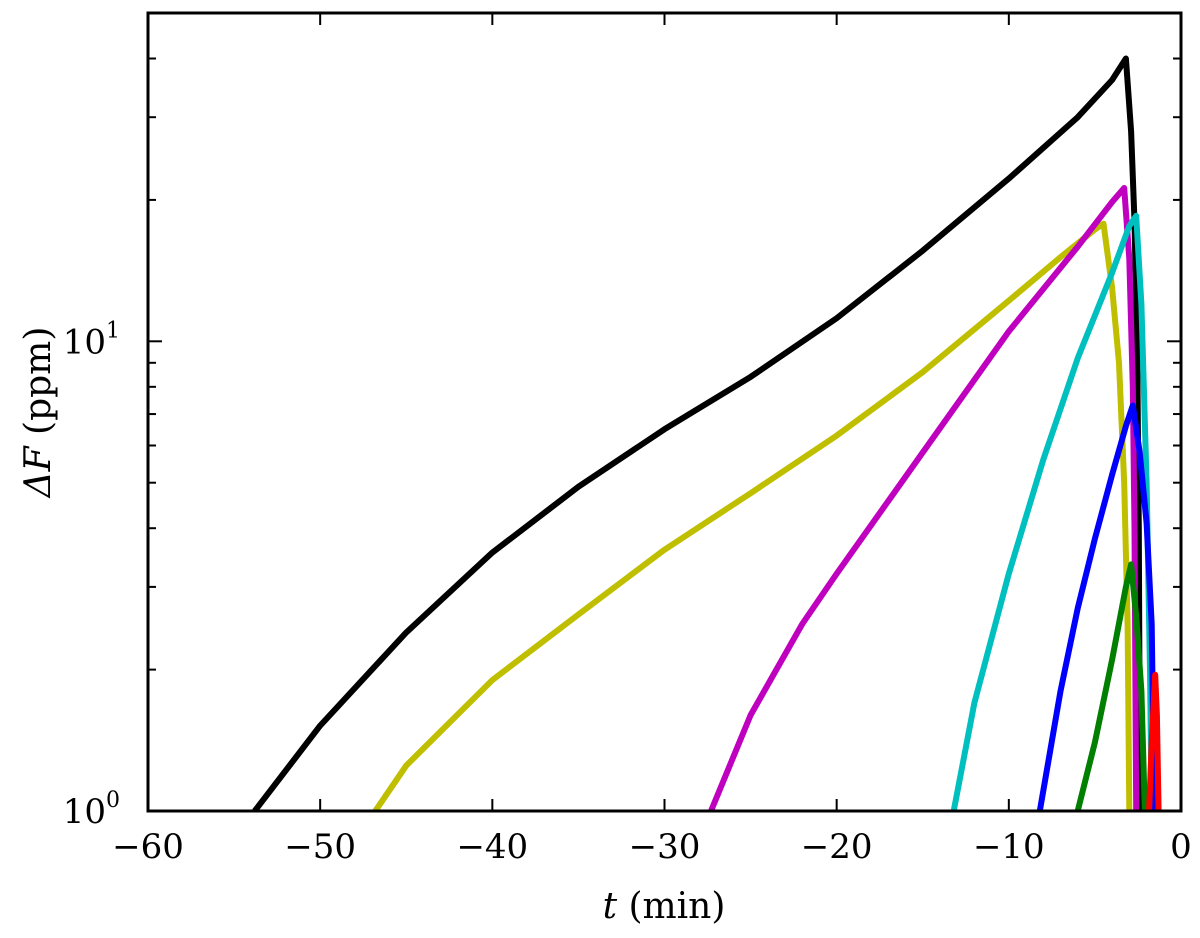 This screenshot has height=938, width=1200. What do you see at coordinates (320, 847) in the screenshot?
I see `x-tick-label: −50` at bounding box center [320, 847].